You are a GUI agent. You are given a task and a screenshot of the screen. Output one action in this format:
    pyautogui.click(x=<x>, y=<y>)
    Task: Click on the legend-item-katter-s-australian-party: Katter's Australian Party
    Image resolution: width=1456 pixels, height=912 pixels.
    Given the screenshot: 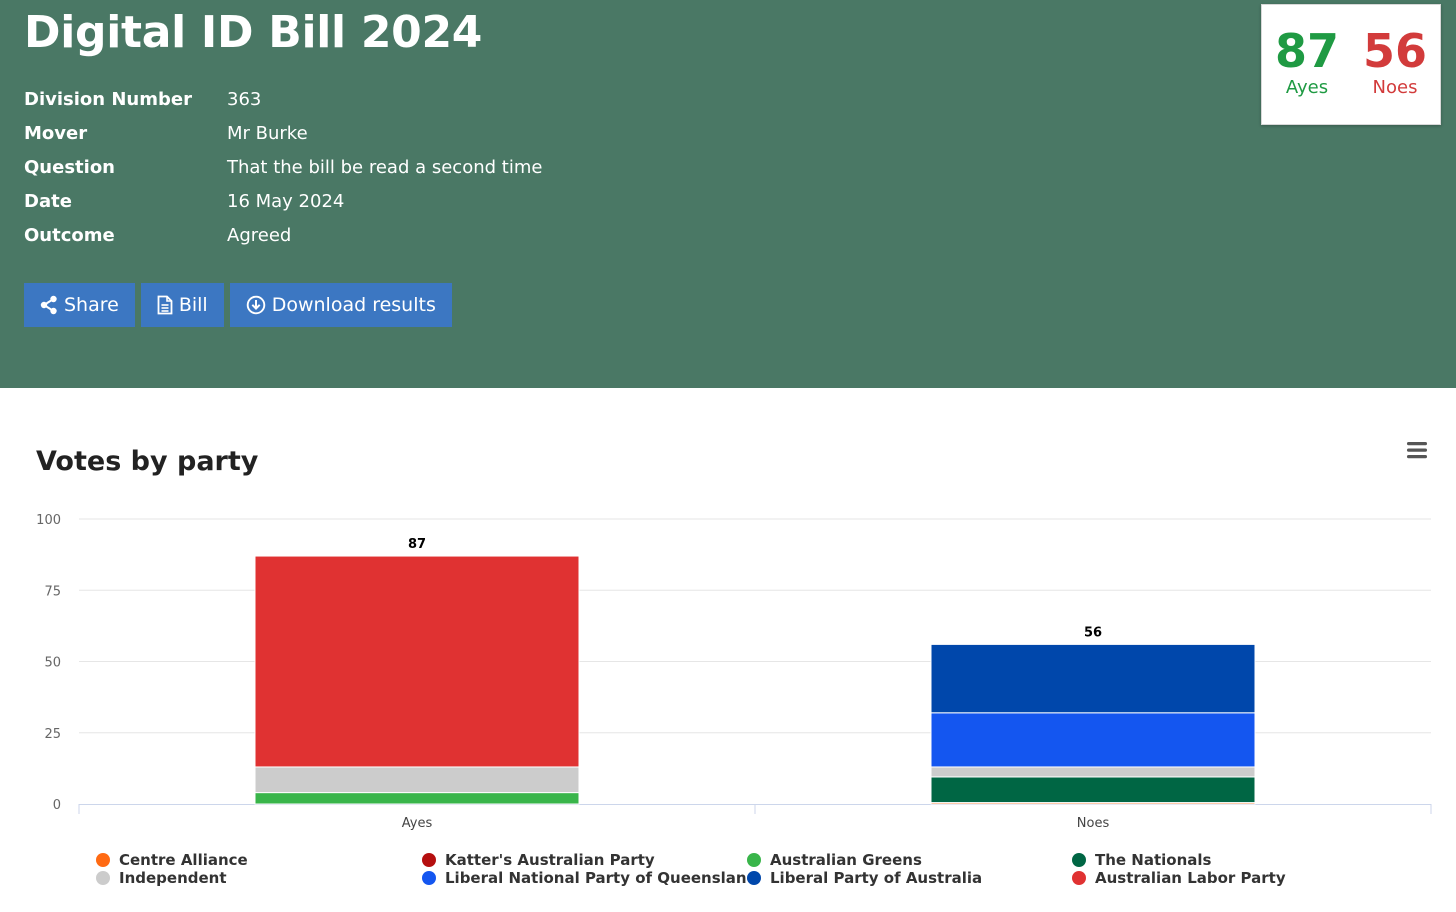 What is the action you would take?
    pyautogui.click(x=584, y=860)
    